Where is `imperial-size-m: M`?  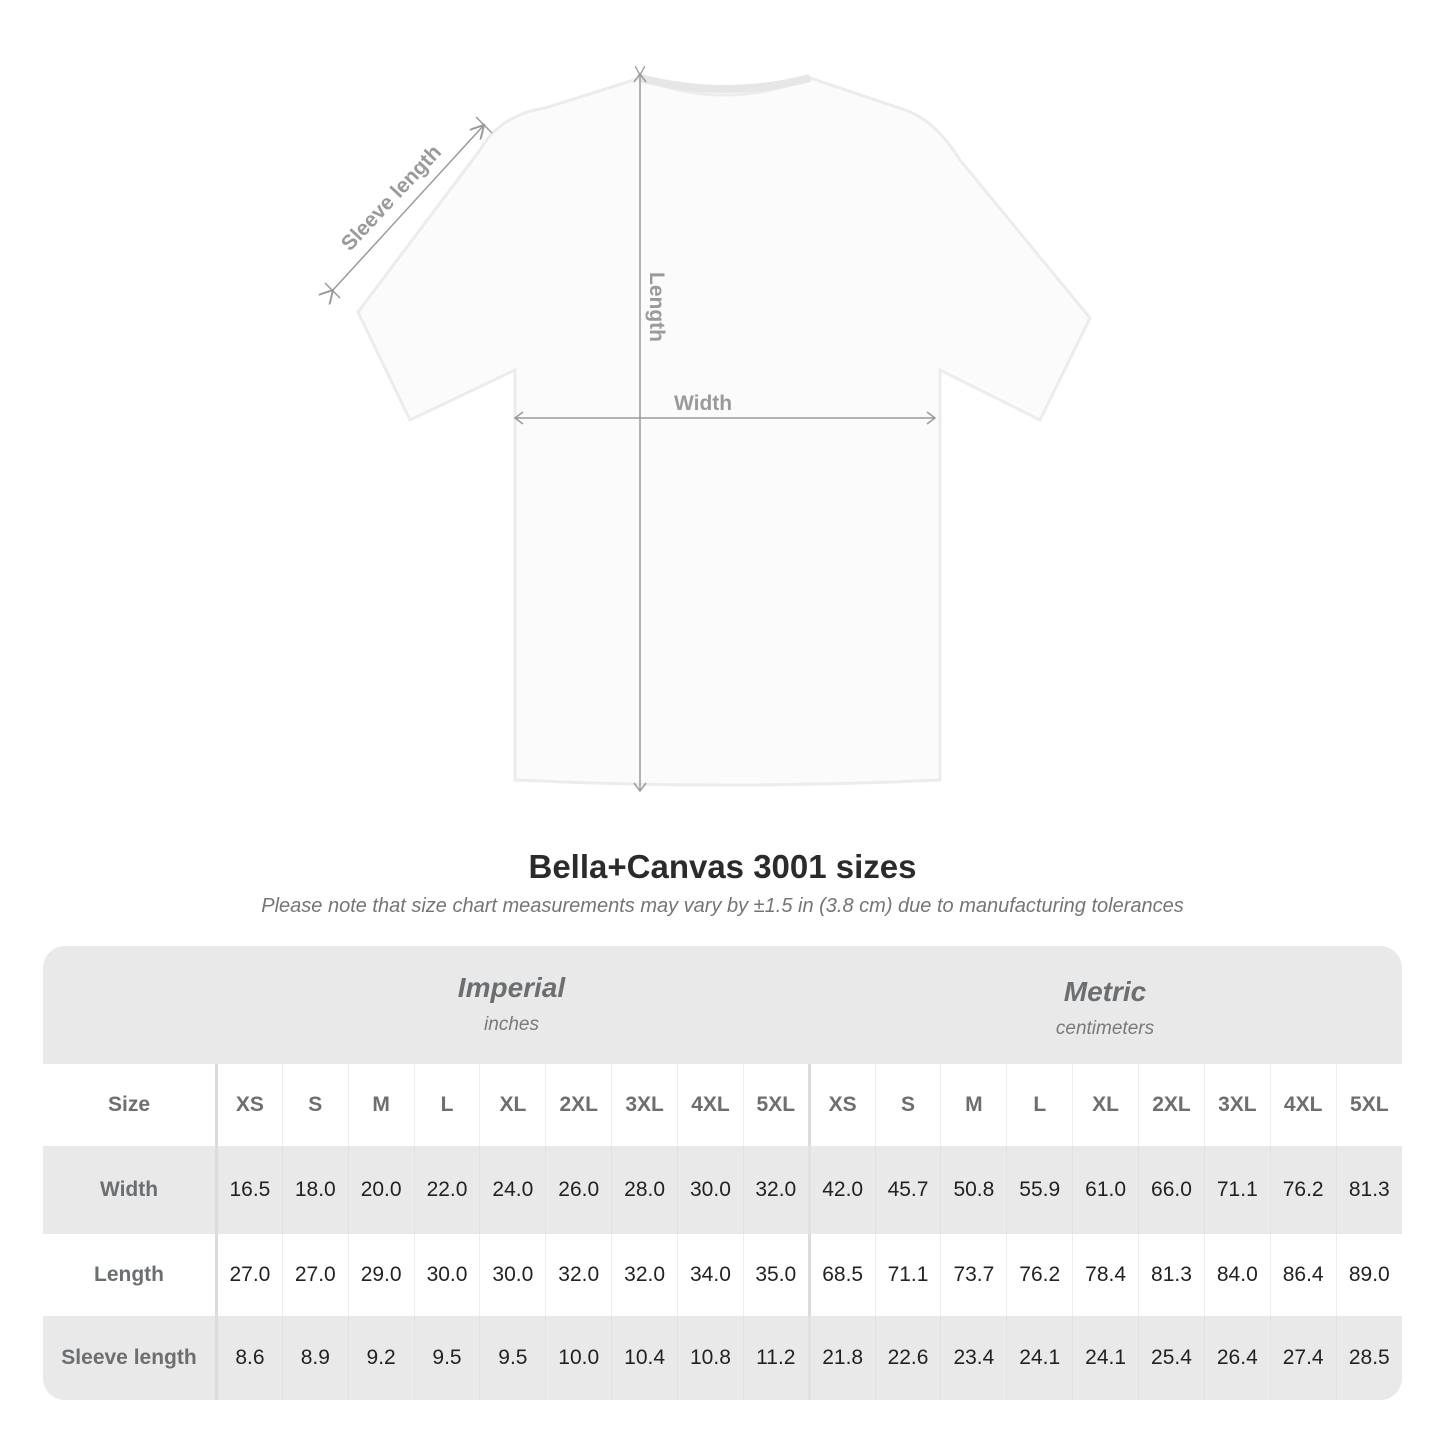
imperial-size-m: M is located at coordinates (381, 1105).